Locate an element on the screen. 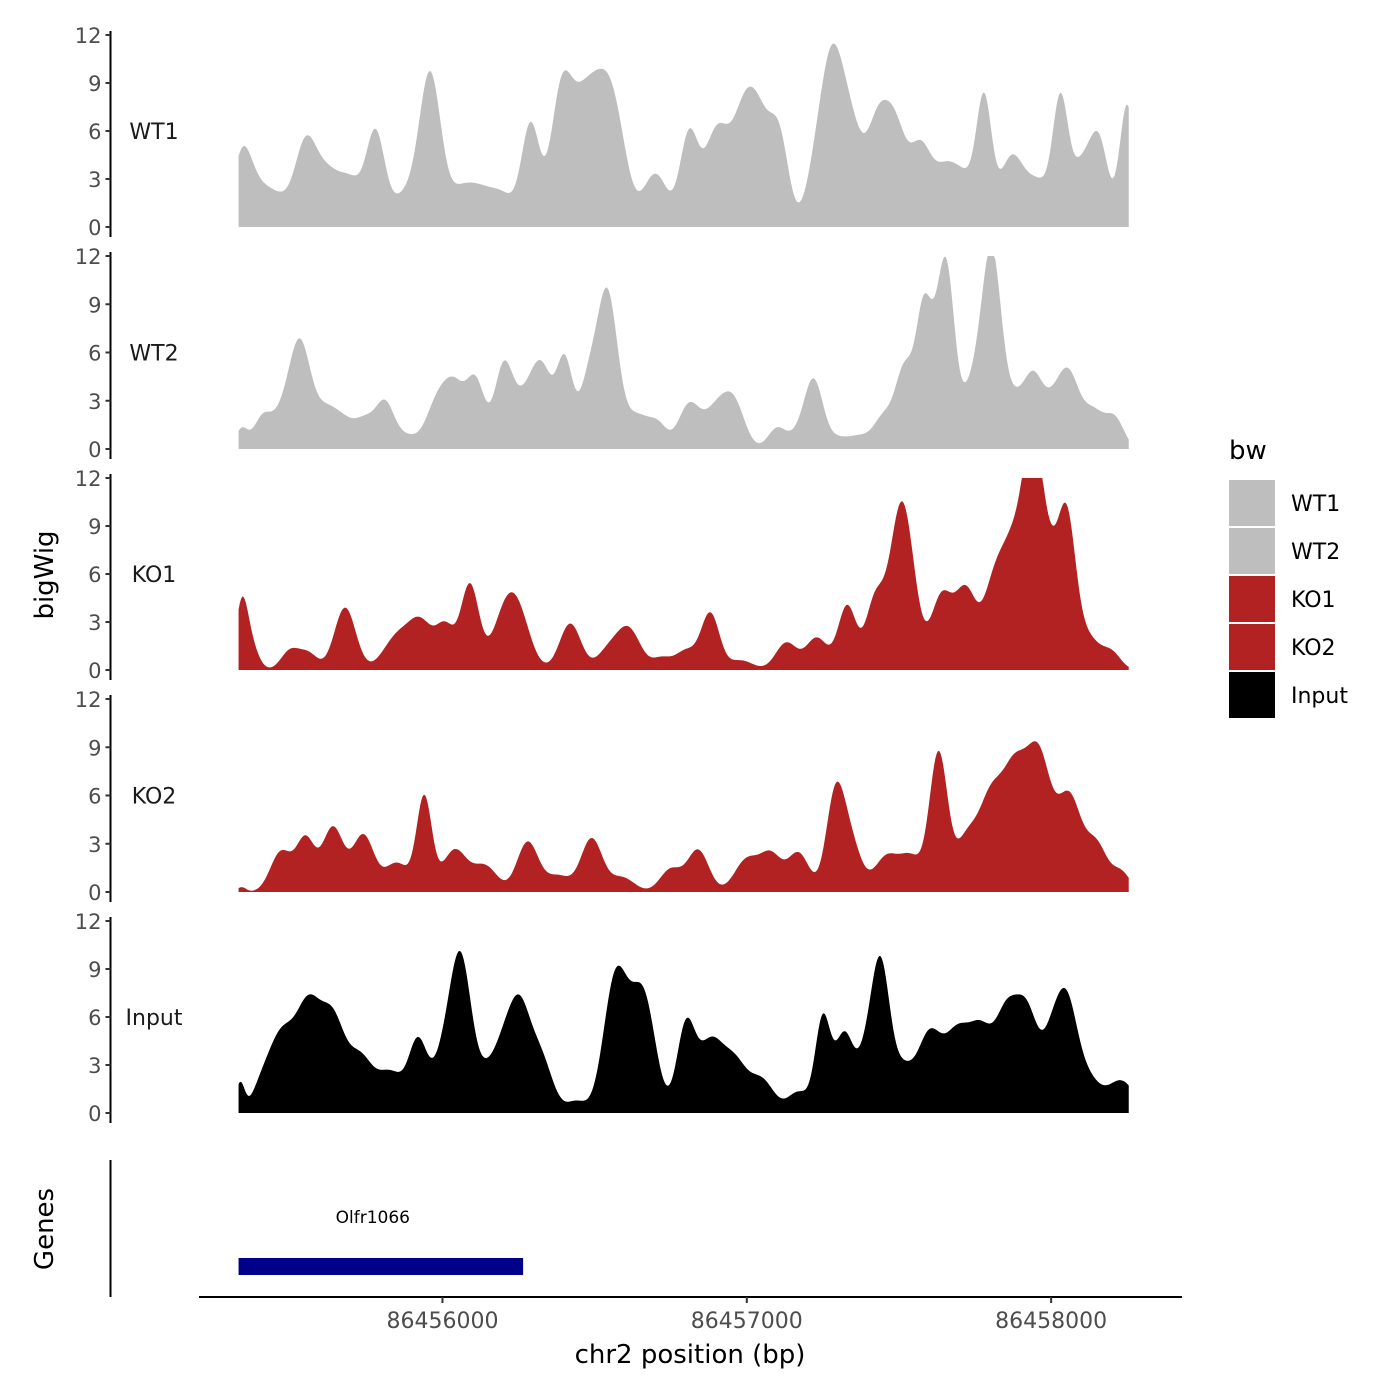 The width and height of the screenshot is (1400, 1400). signal-area-wt2 is located at coordinates (683, 352).